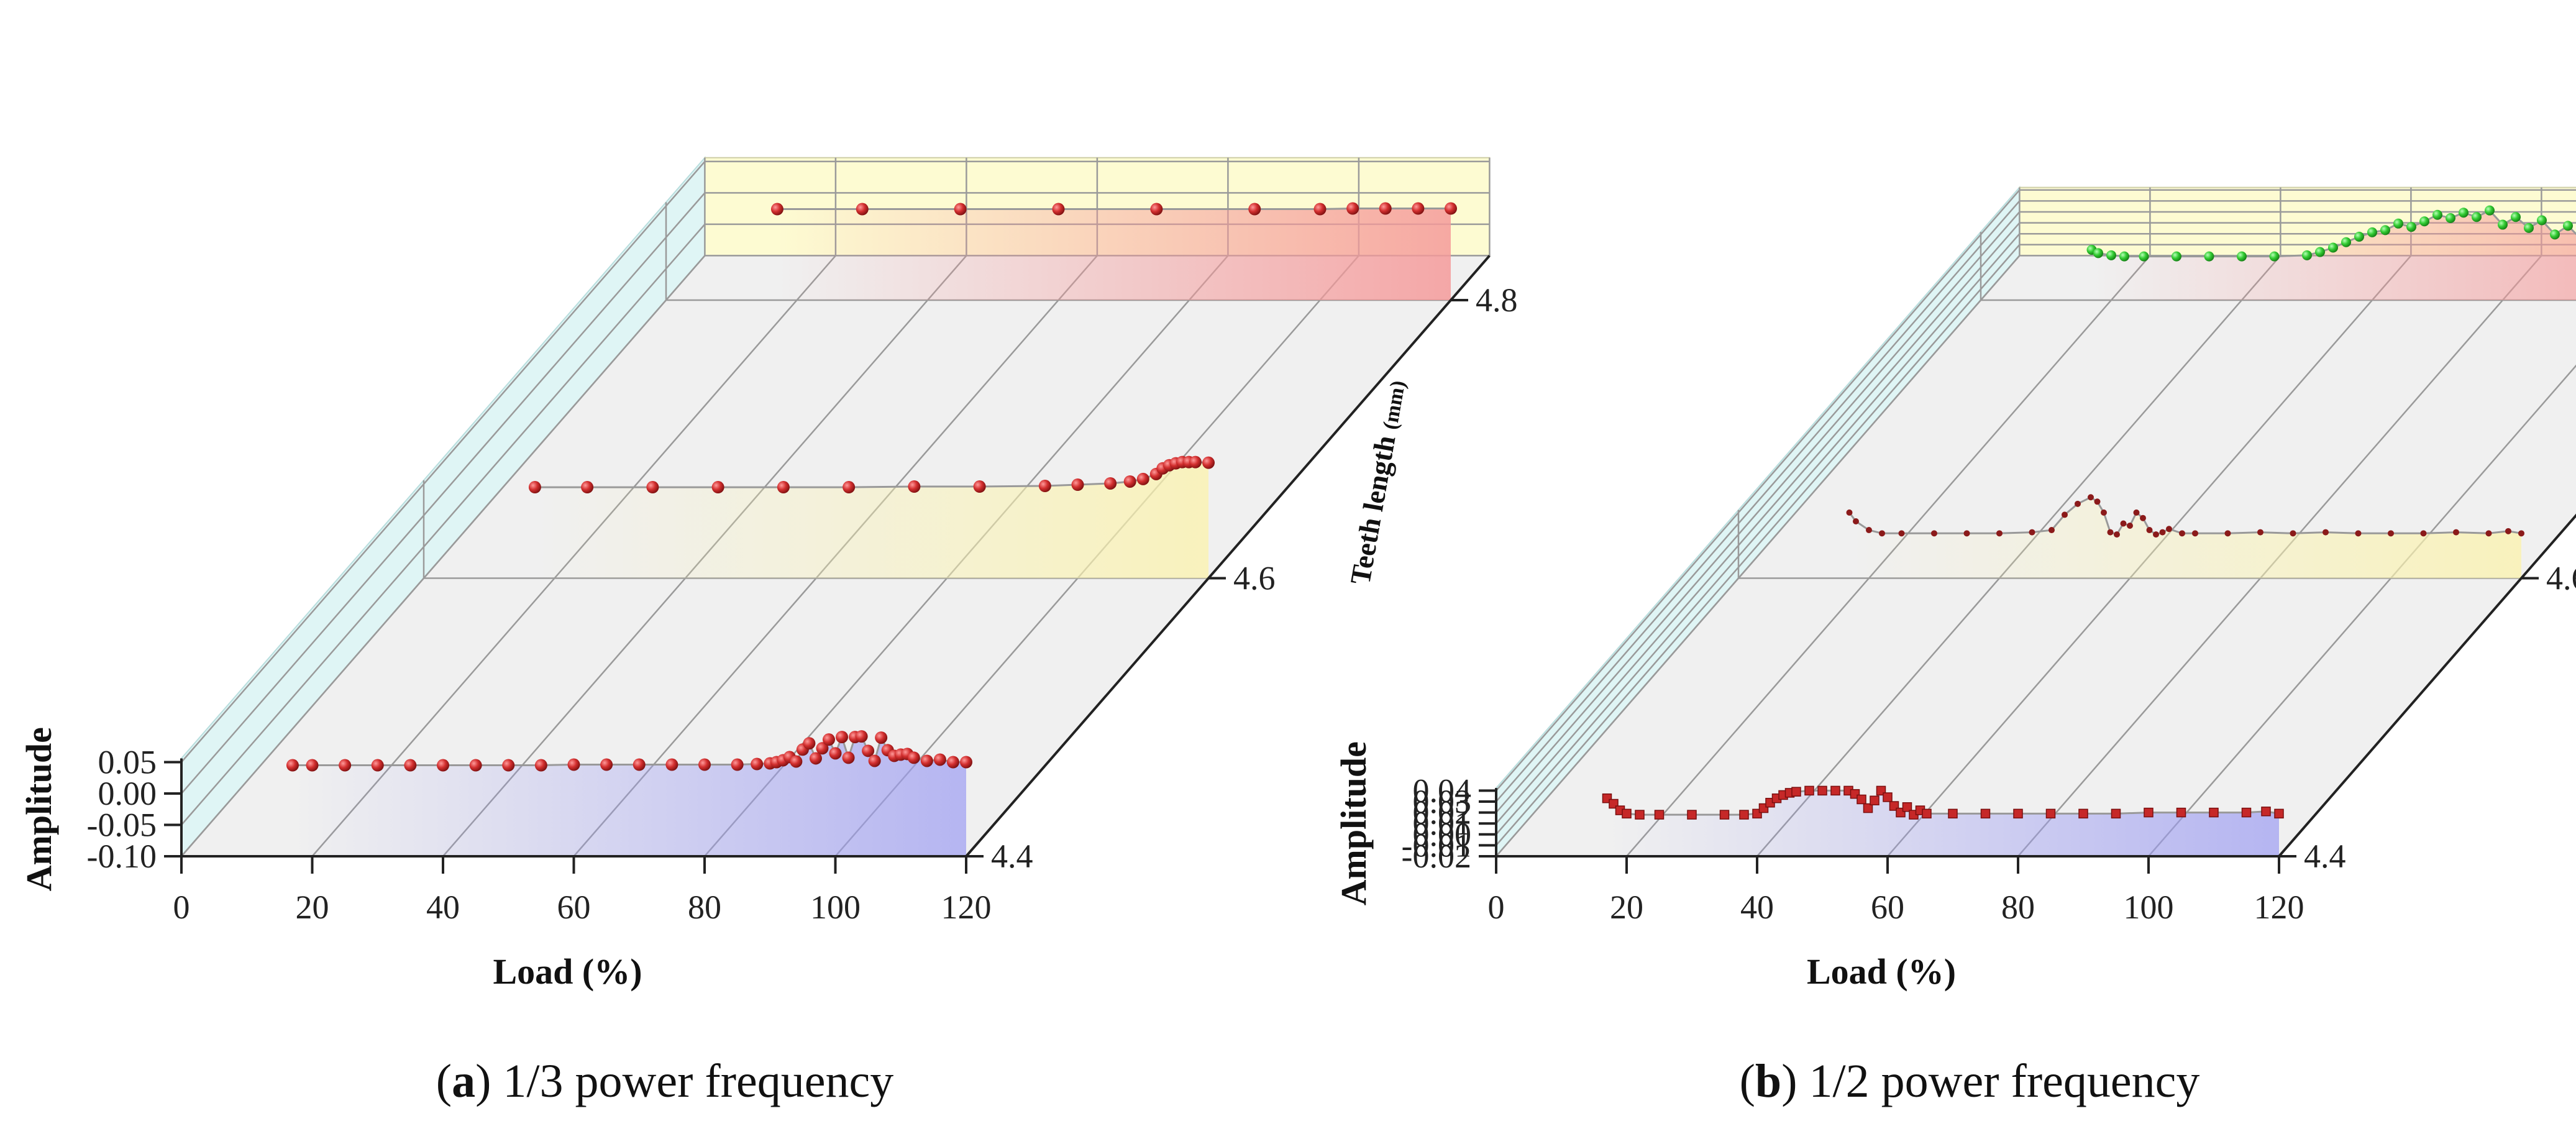 The height and width of the screenshot is (1139, 2576). Describe the element at coordinates (698, 1081) in the screenshot. I see `caption-a-text: 1/3 power frequency` at that location.